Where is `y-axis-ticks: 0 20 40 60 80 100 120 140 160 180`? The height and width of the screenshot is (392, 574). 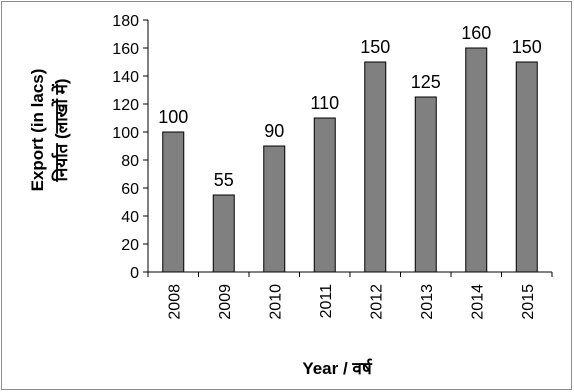 y-axis-ticks: 0 20 40 60 80 100 120 140 160 180 is located at coordinates (130, 147).